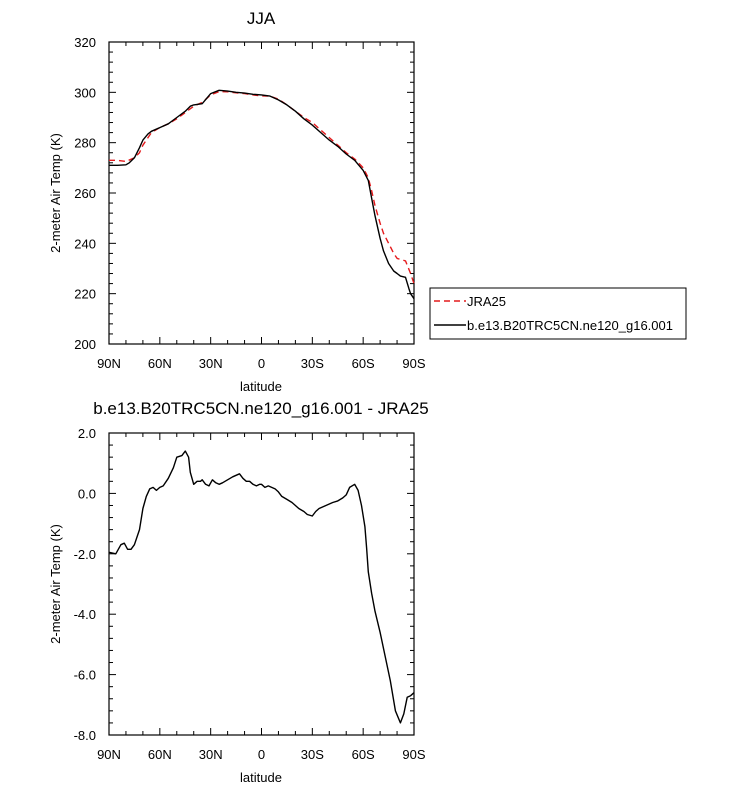 The width and height of the screenshot is (733, 790). I want to click on bottom-x-axis-label: latitude, so click(261, 777).